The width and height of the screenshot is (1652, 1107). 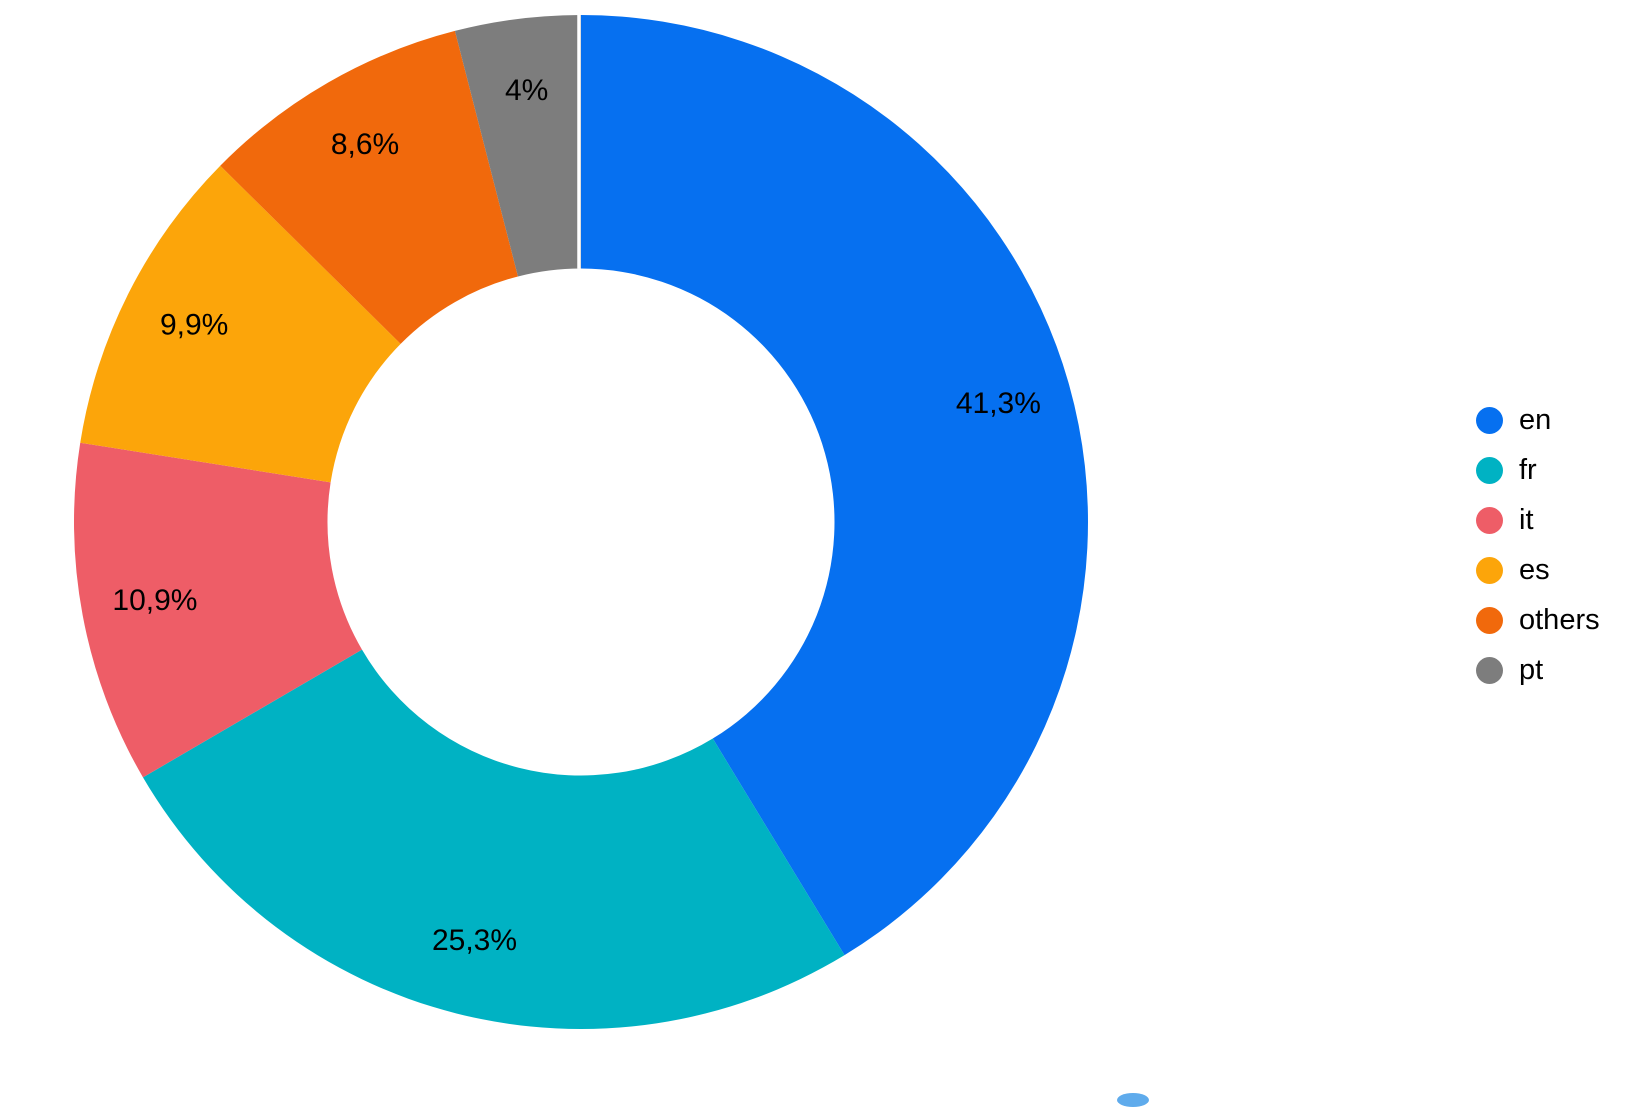 What do you see at coordinates (1489, 620) in the screenshot?
I see `legend-swatch-others` at bounding box center [1489, 620].